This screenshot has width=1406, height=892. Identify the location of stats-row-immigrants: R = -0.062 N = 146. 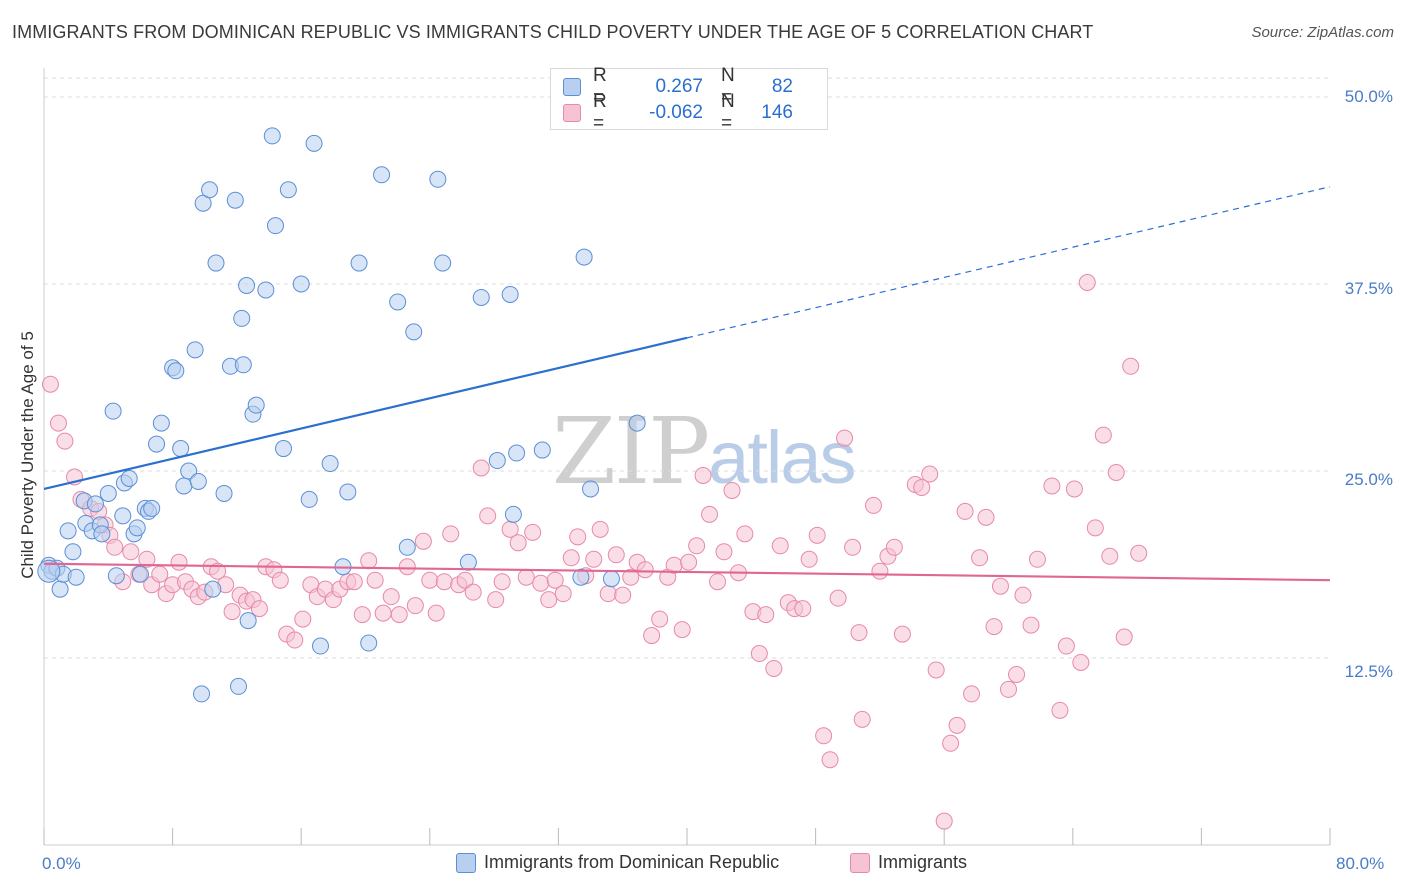
(678, 112).